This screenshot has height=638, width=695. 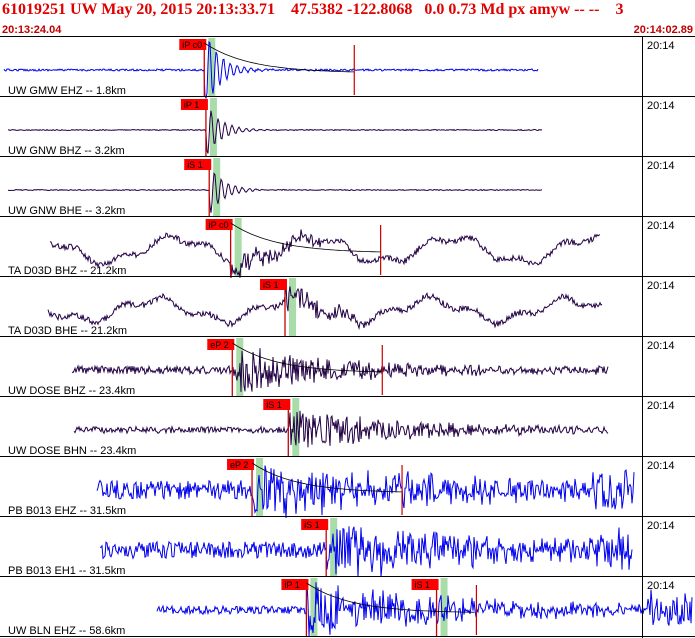 I want to click on station-label: TA D03D BHE -- 21.2km, so click(x=67, y=331).